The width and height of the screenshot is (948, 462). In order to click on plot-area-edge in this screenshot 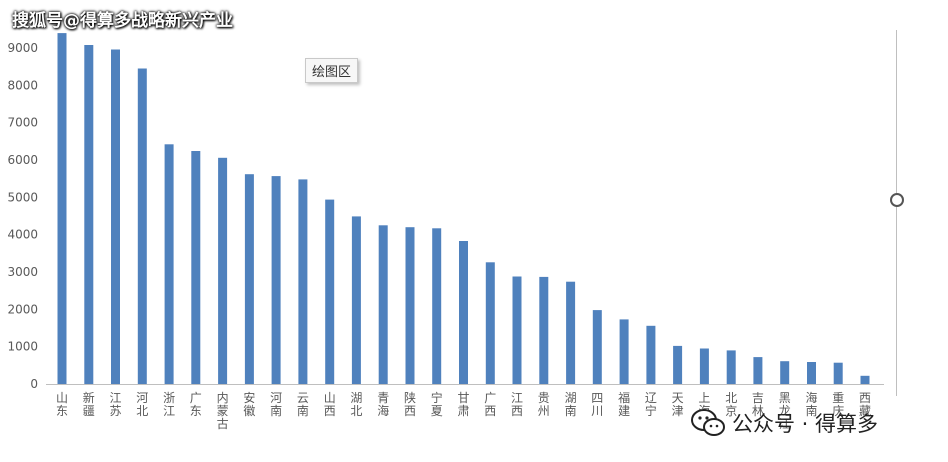, I will do `click(896, 213)`.